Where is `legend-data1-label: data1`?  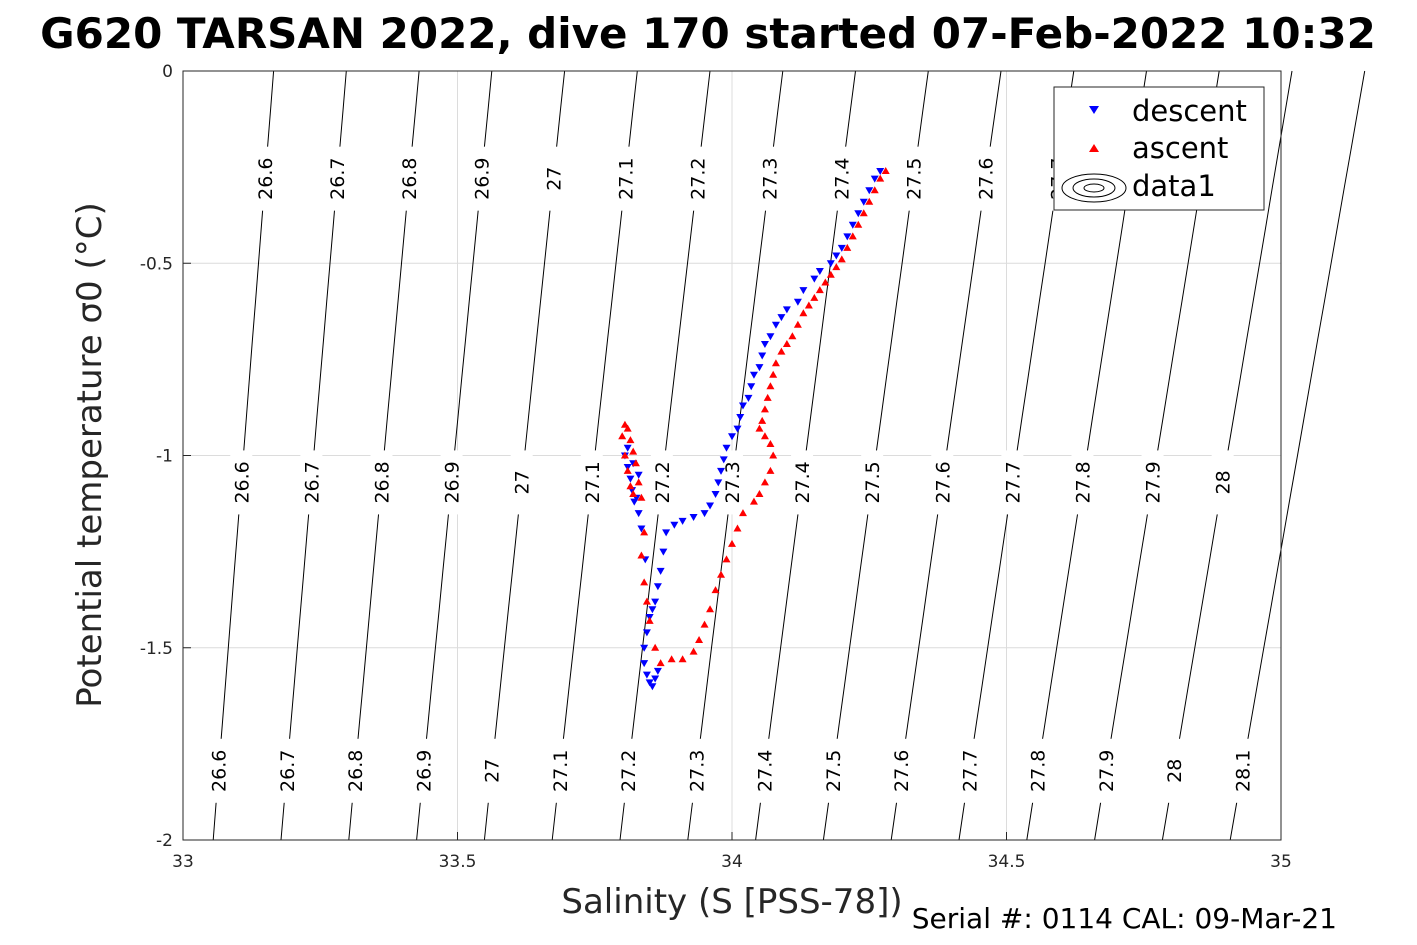 legend-data1-label: data1 is located at coordinates (1174, 186).